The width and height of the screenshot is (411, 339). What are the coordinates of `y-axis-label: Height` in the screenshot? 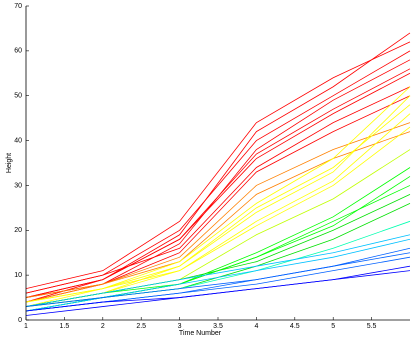 It's located at (9, 163).